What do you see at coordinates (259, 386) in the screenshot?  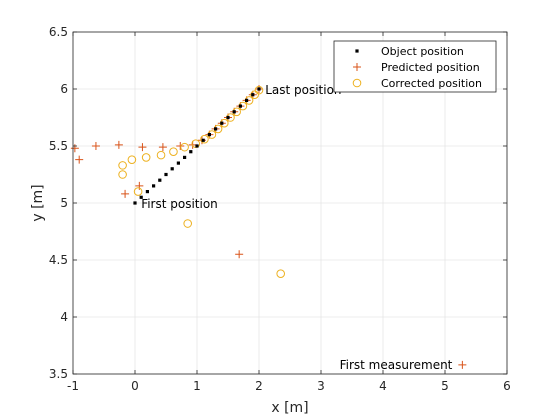 I see `x-tick-label: 2` at bounding box center [259, 386].